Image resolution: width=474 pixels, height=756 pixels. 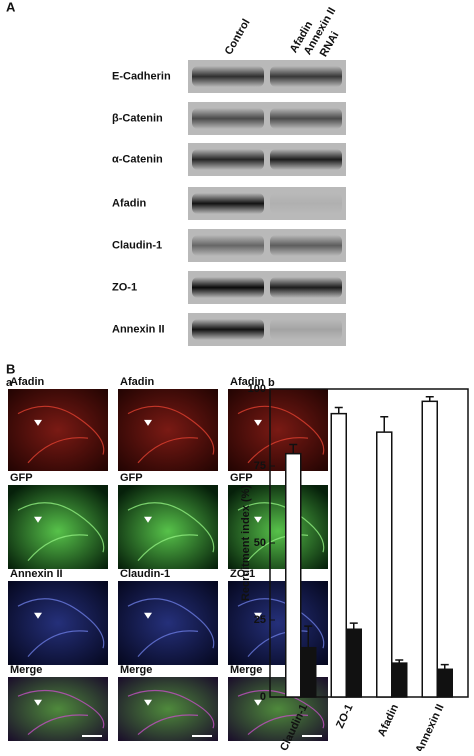 I want to click on sub-label: a, so click(x=9, y=383).